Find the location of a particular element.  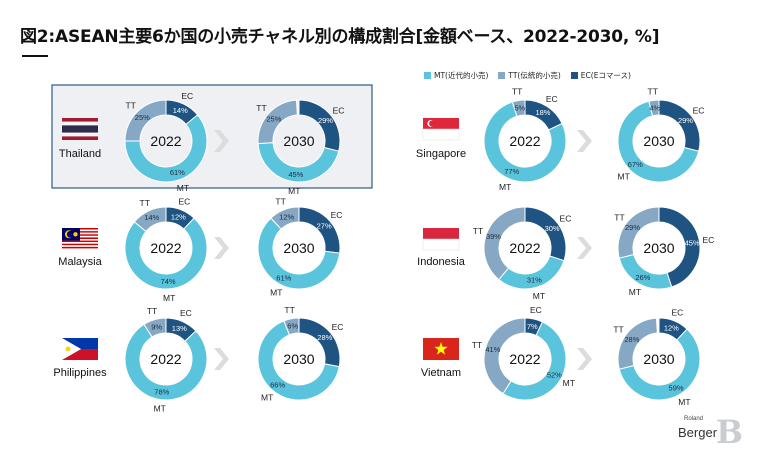

value-label-mt: 61% is located at coordinates (283, 277).